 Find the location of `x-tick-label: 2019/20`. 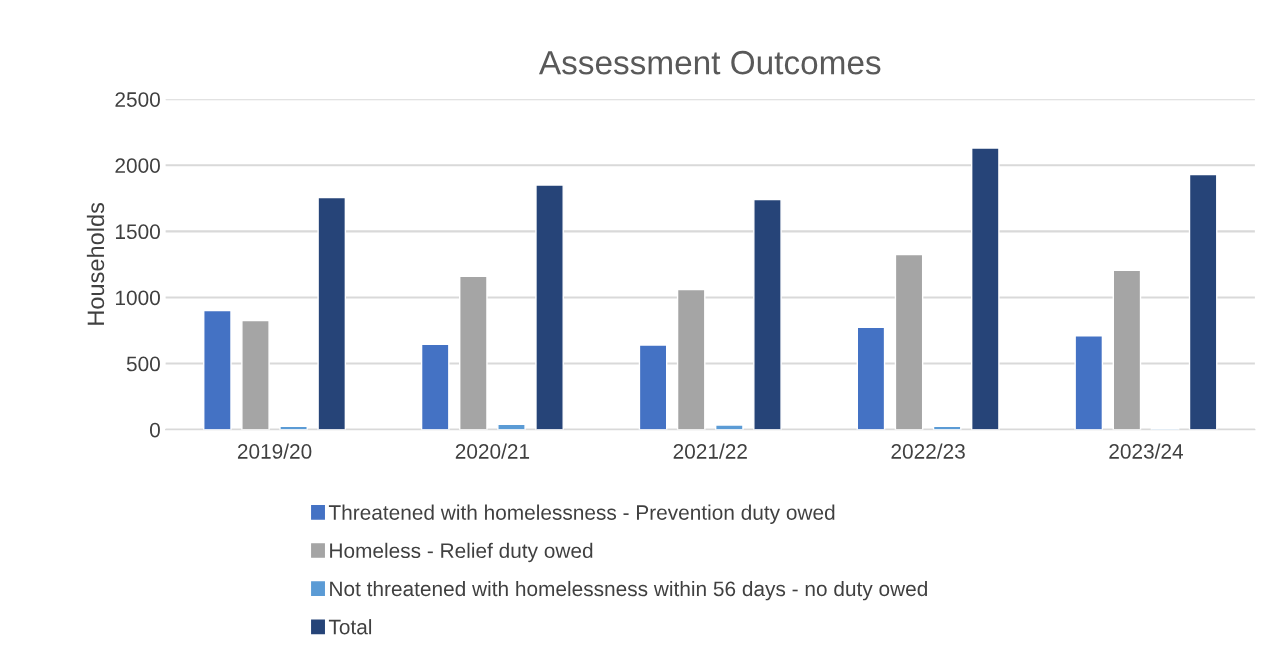

x-tick-label: 2019/20 is located at coordinates (274, 451).